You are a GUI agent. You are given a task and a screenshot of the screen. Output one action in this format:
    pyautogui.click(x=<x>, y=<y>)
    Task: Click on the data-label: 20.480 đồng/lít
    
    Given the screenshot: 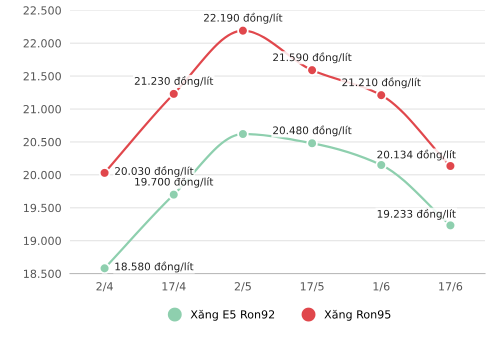 What is the action you would take?
    pyautogui.click(x=312, y=130)
    